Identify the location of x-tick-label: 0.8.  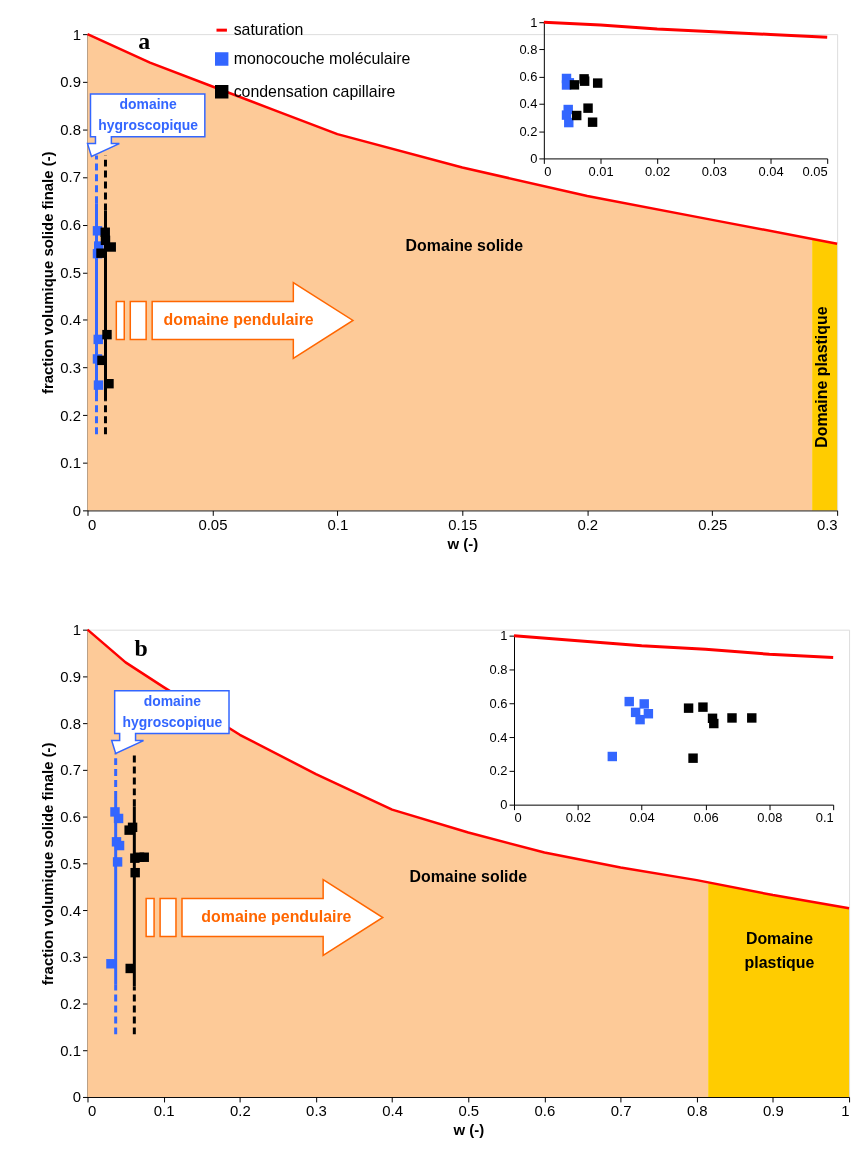
(697, 1111).